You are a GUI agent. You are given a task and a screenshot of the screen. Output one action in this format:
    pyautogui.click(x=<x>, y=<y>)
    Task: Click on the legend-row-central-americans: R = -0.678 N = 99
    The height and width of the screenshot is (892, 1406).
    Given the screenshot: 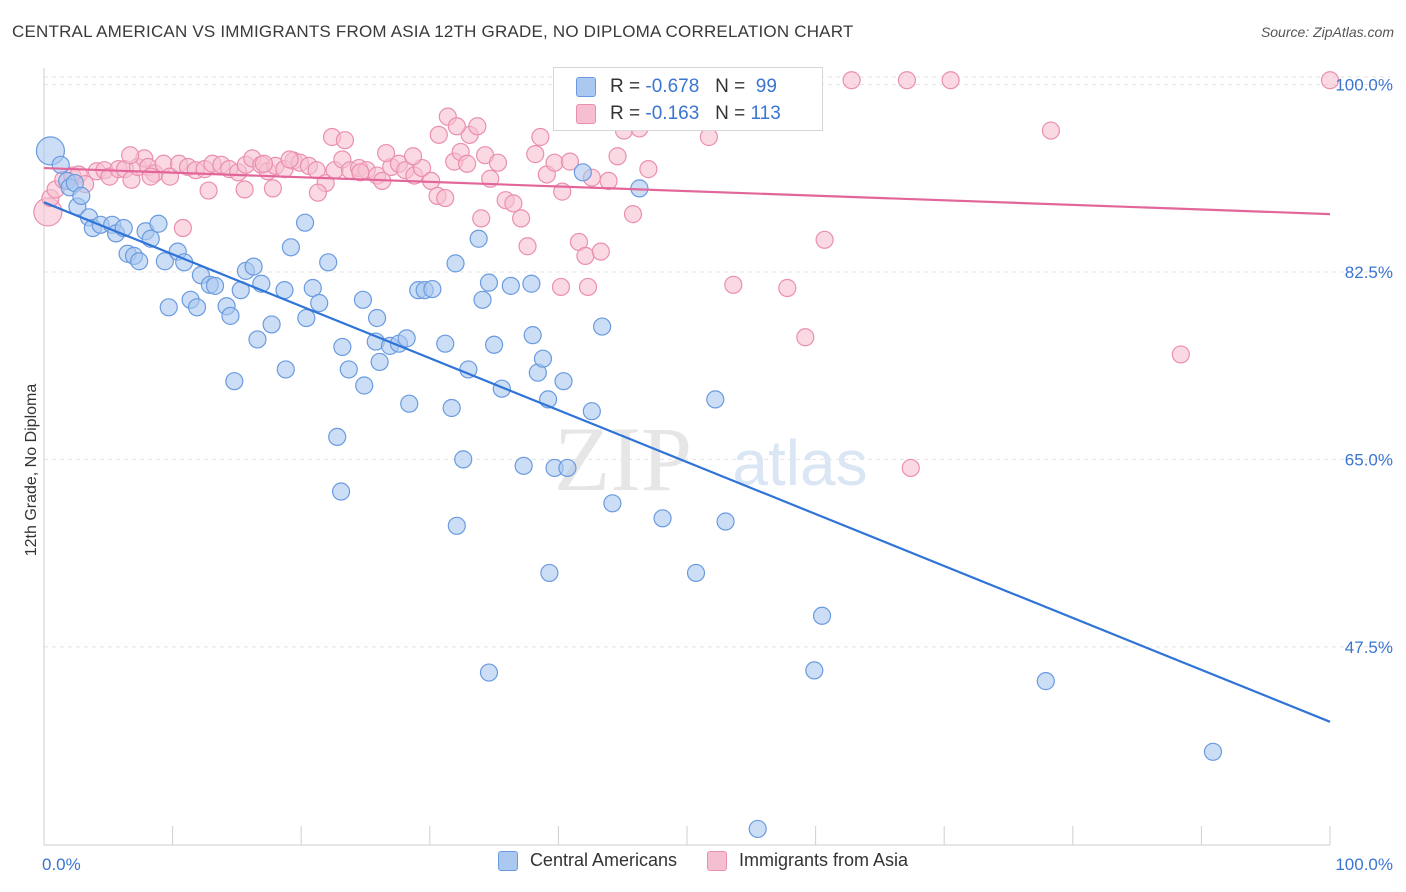 What is the action you would take?
    pyautogui.click(x=676, y=87)
    